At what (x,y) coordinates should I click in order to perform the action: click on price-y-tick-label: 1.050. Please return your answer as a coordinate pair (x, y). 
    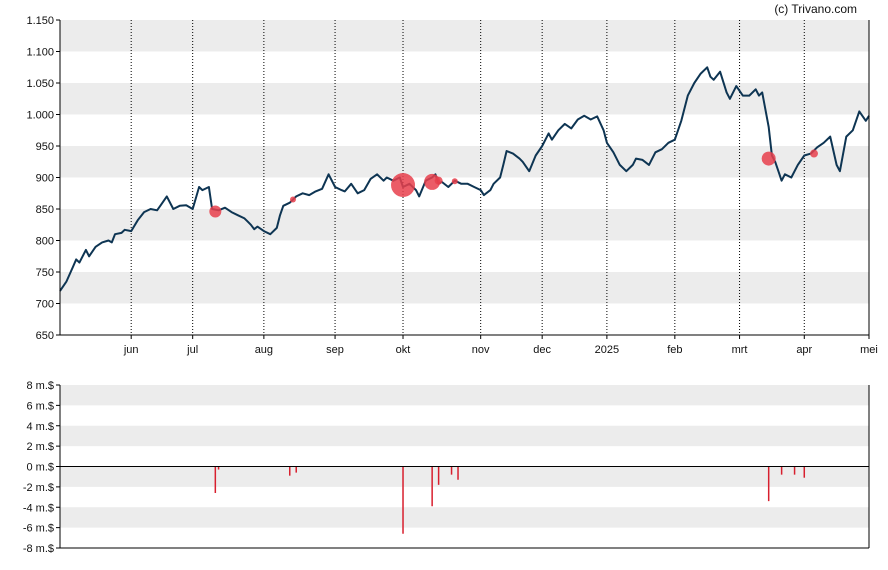
    Looking at the image, I should click on (40, 84).